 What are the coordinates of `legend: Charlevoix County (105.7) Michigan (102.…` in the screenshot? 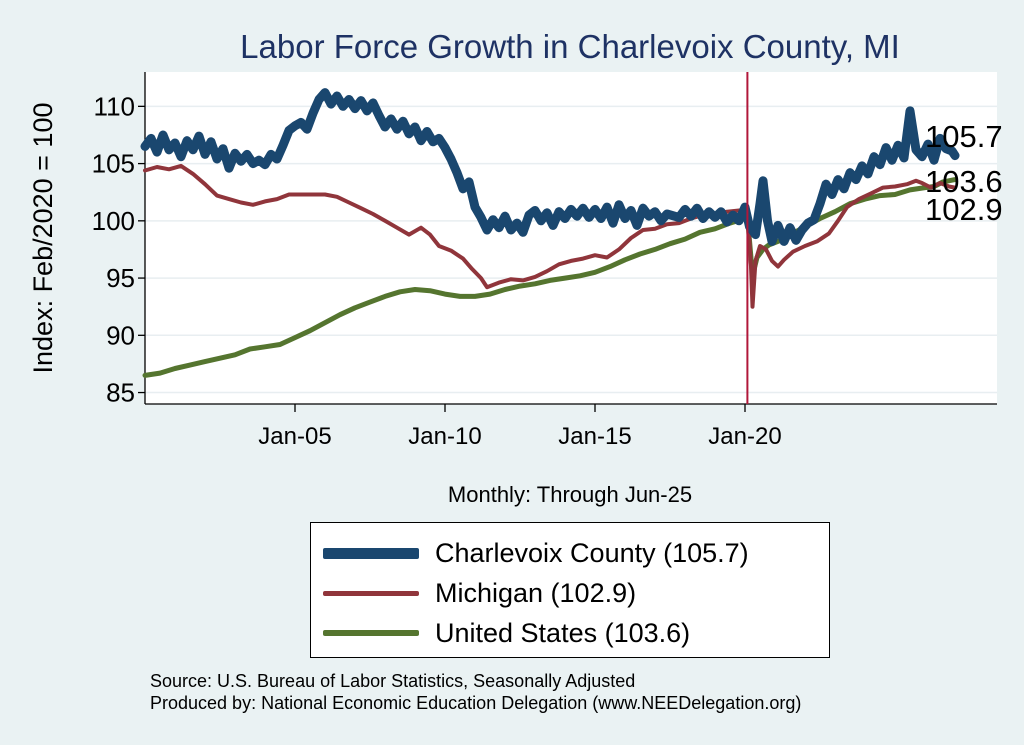 It's located at (570, 590).